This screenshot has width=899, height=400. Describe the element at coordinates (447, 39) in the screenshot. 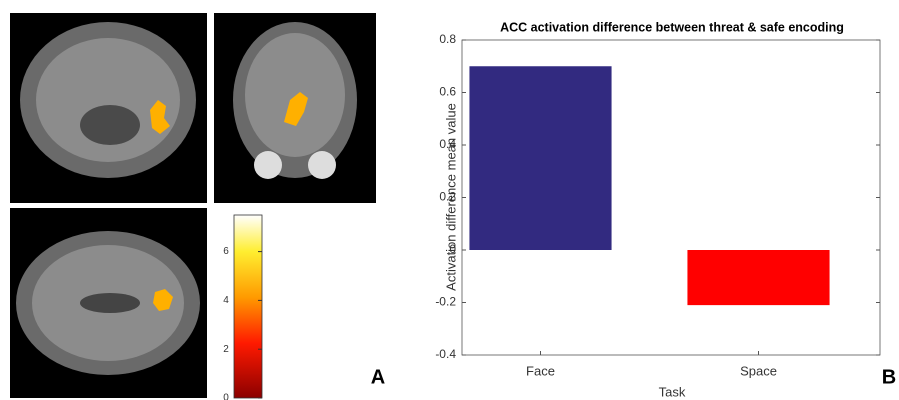

I see `y-tick-label: 0.8` at that location.